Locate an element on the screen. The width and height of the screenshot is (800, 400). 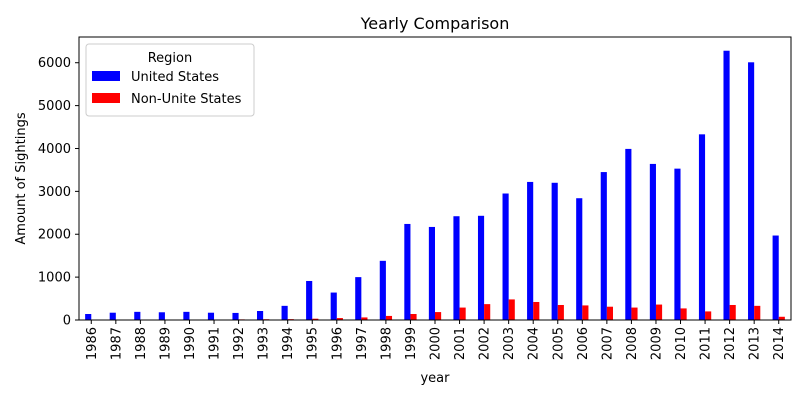
bar-united-states-1986 is located at coordinates (88, 317).